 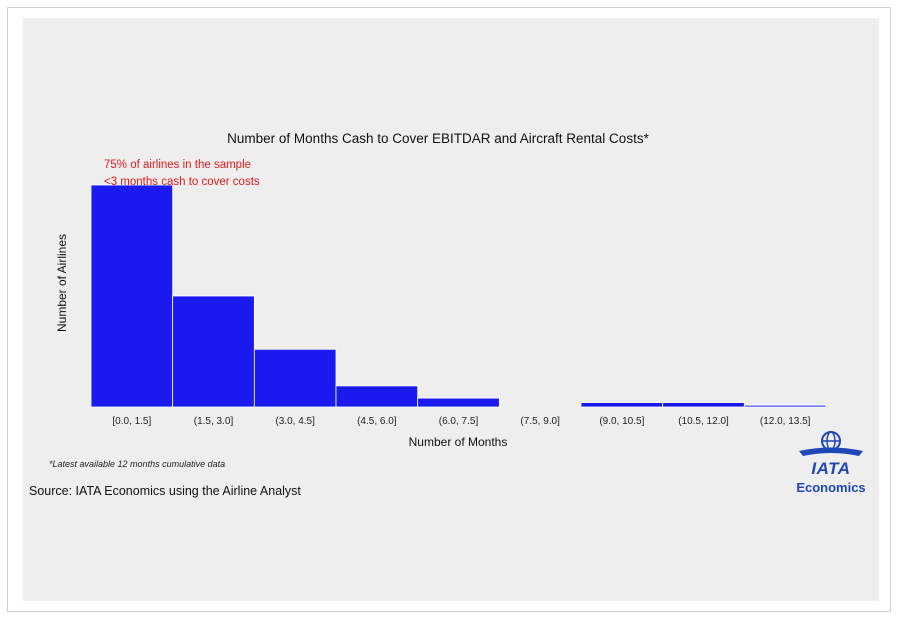 I want to click on x-tick-label: (4.5, 6.0], so click(x=377, y=421).